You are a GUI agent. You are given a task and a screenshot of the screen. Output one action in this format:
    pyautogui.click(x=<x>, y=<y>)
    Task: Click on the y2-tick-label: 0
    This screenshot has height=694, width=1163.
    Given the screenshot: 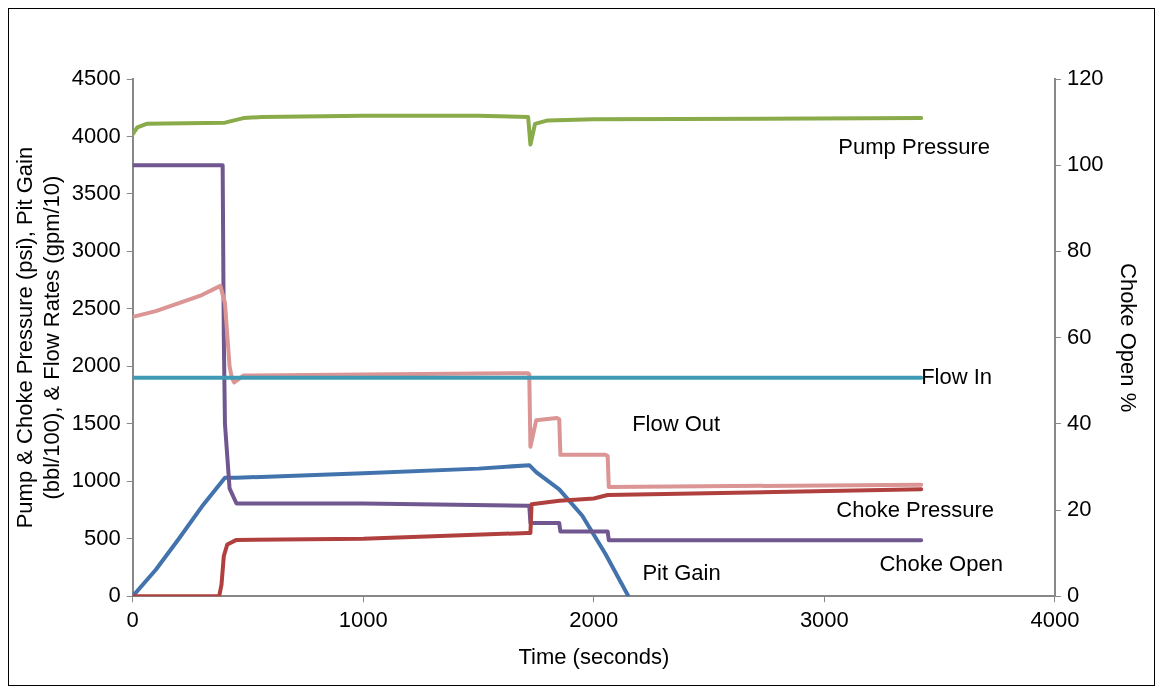 What is the action you would take?
    pyautogui.click(x=1073, y=595)
    